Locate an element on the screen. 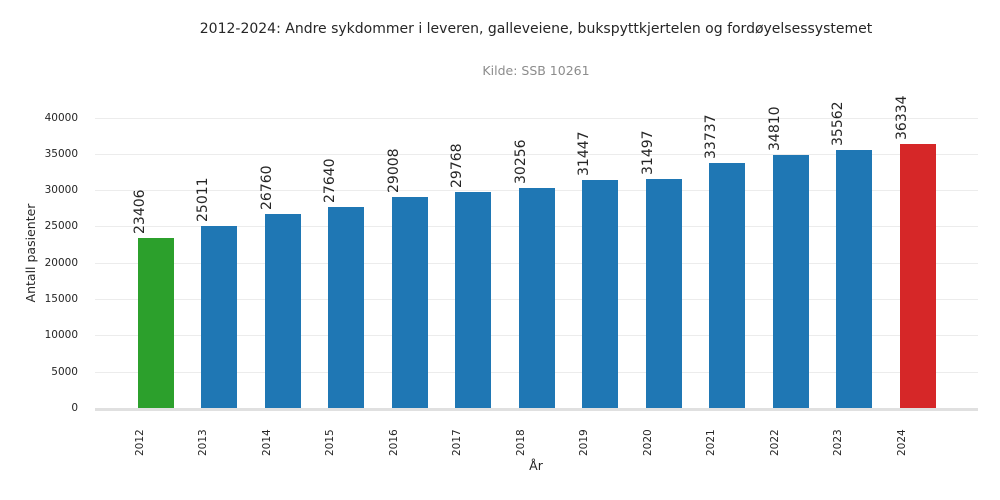 This screenshot has height=500, width=1000. bar-value-label: 27640 is located at coordinates (330, 181).